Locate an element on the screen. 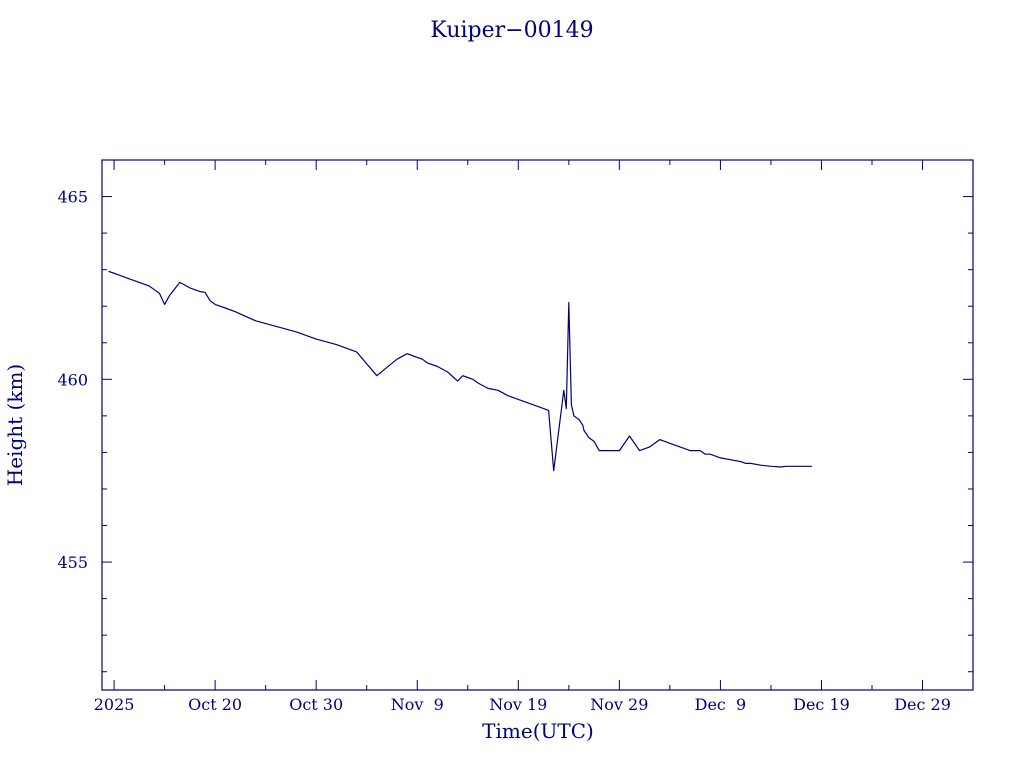 The height and width of the screenshot is (768, 1024). y-axis-label: Height (km) is located at coordinates (15, 425).